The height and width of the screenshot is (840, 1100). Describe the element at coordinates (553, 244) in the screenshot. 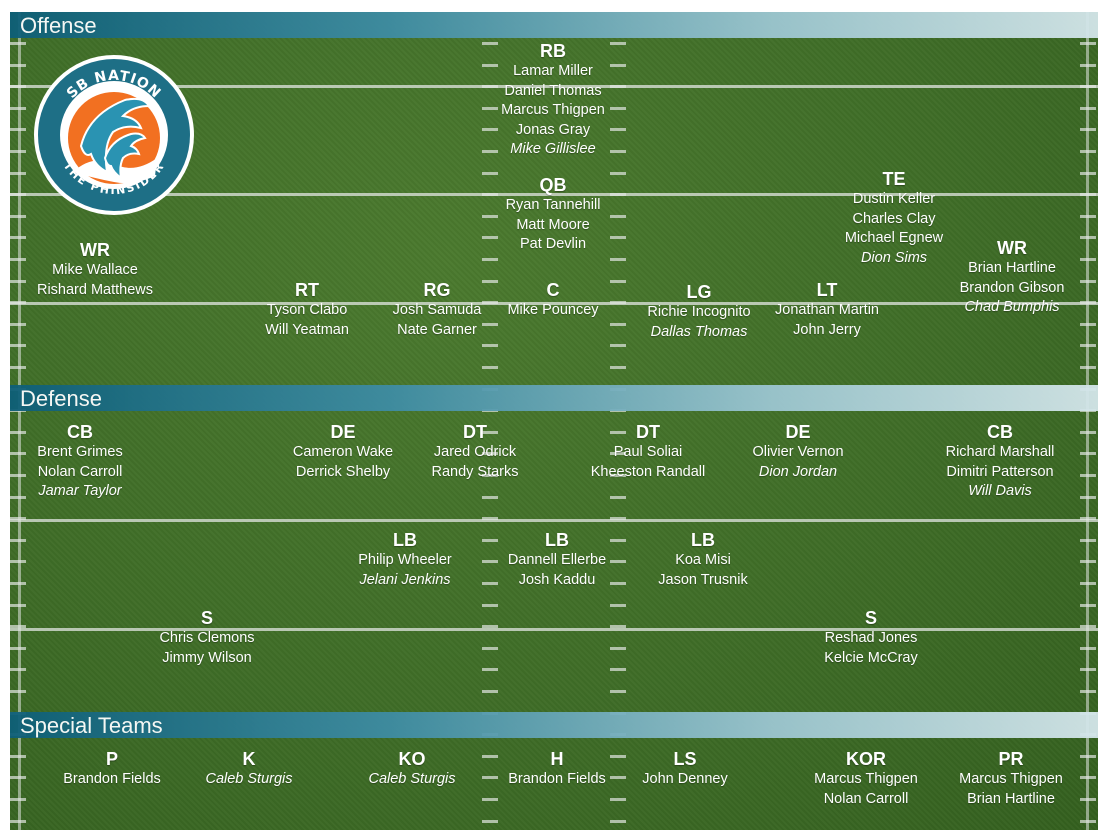

I see `player-name: Pat Devlin` at that location.